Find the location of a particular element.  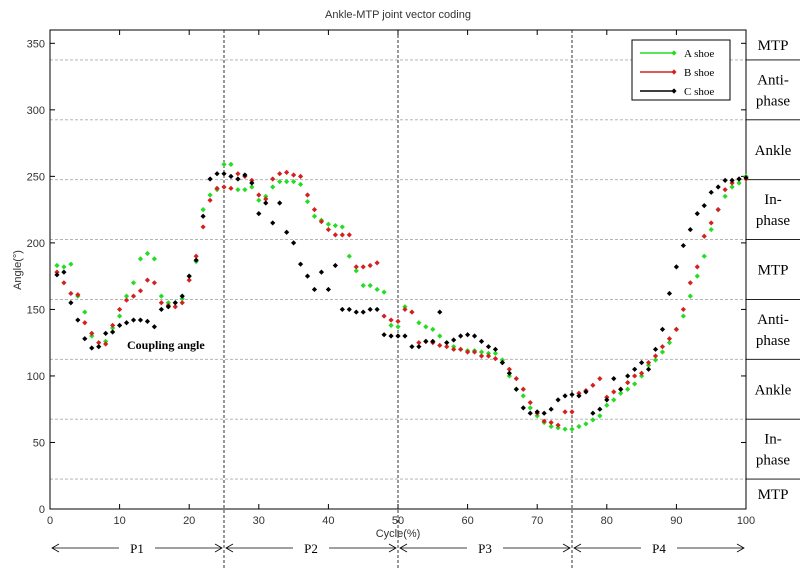

x-tick-label: 50 is located at coordinates (398, 521).